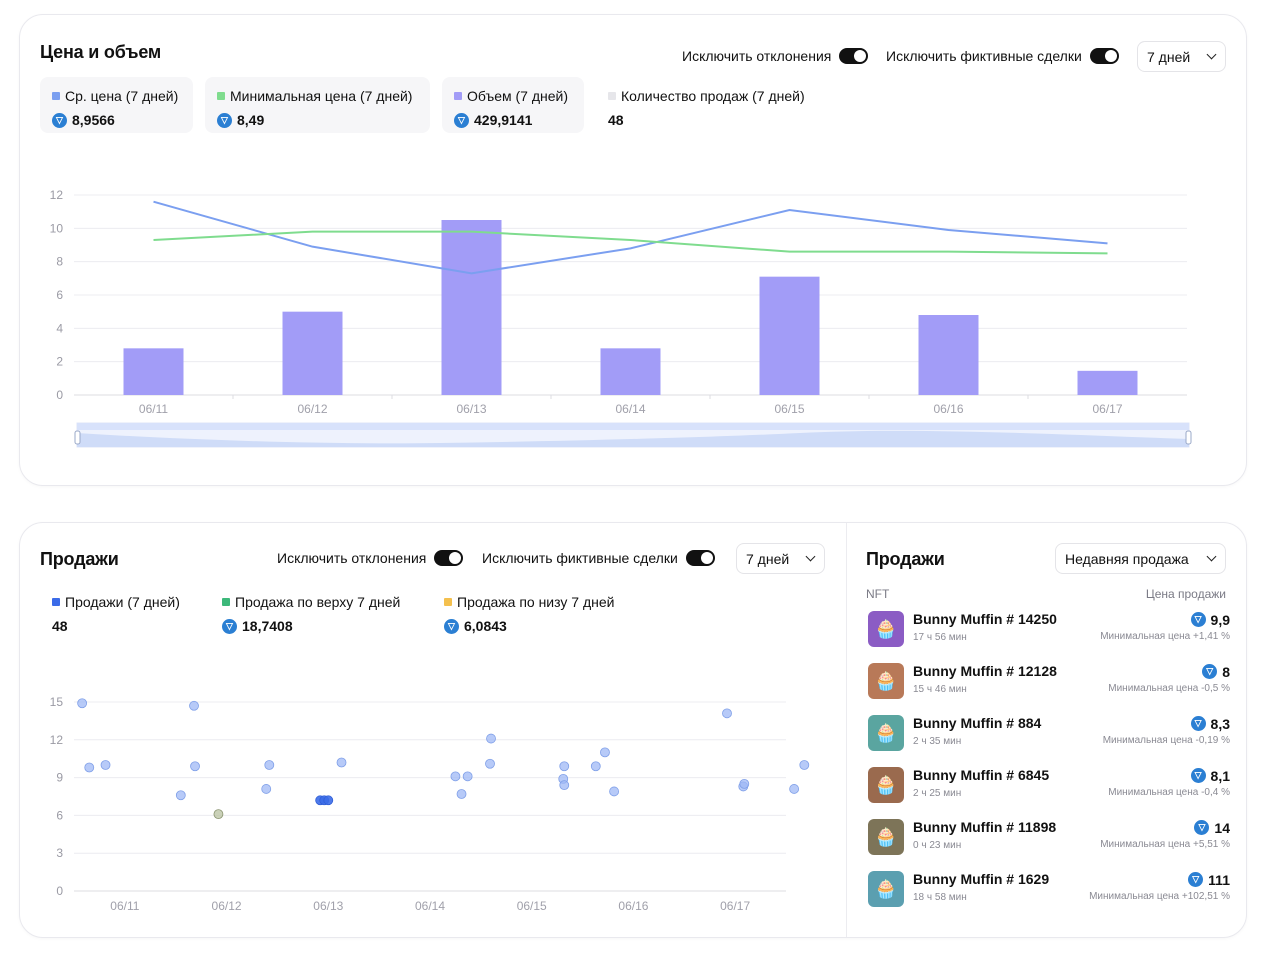 Image resolution: width=1267 pixels, height=956 pixels. What do you see at coordinates (633, 426) in the screenshot?
I see `zoom-slider-bar` at bounding box center [633, 426].